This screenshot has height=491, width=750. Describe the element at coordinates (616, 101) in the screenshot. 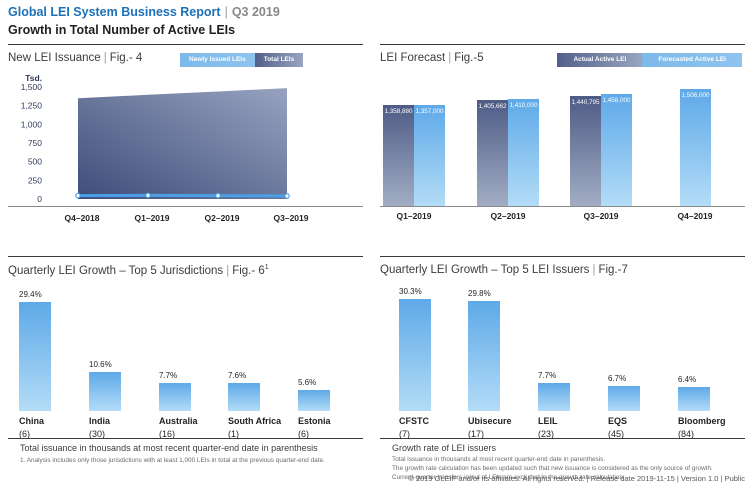

I see `bar-value-label: 1,458,000` at that location.